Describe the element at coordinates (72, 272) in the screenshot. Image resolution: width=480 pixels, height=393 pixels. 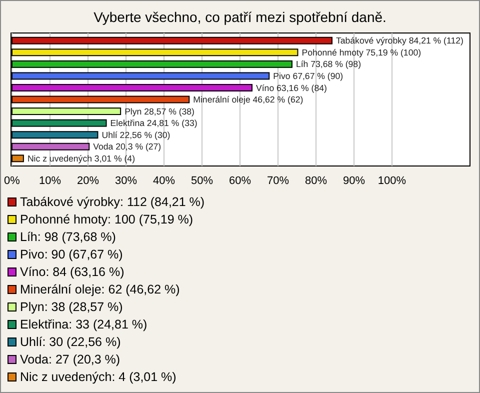
I see `text: Víno: 84 (63,16 %)` at that location.